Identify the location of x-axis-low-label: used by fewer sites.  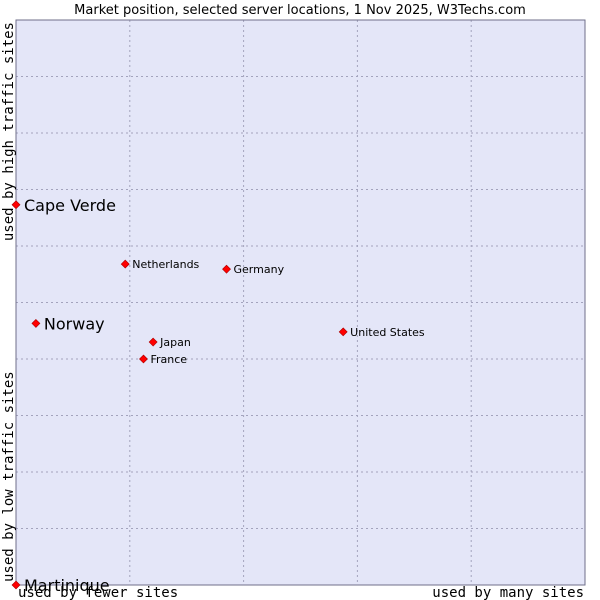
(98, 592).